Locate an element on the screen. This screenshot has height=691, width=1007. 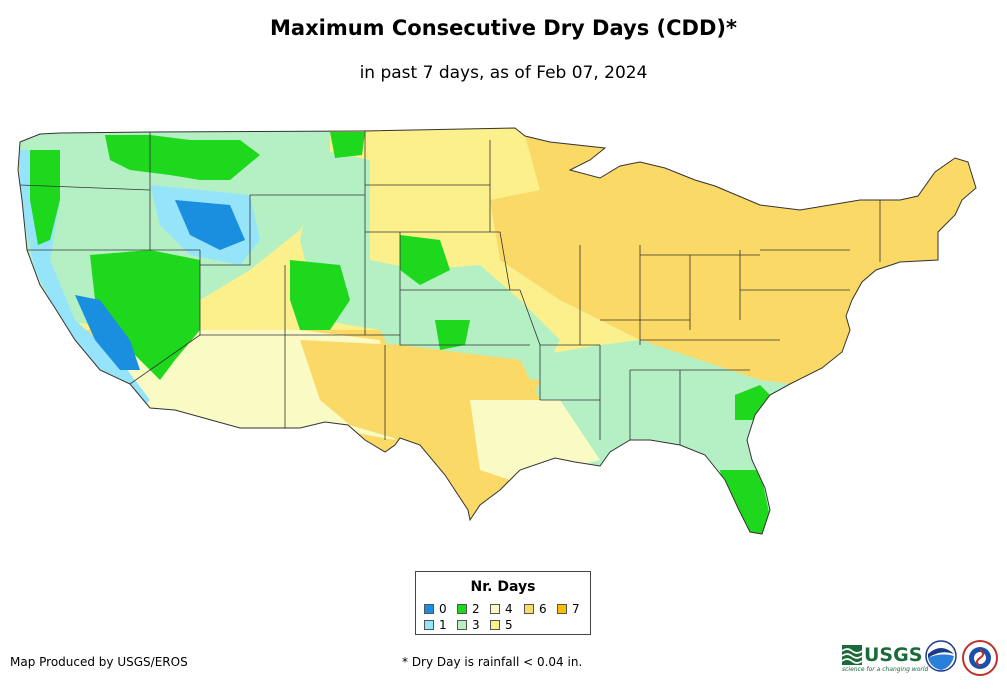
usgs-wave-icon is located at coordinates (852, 655).